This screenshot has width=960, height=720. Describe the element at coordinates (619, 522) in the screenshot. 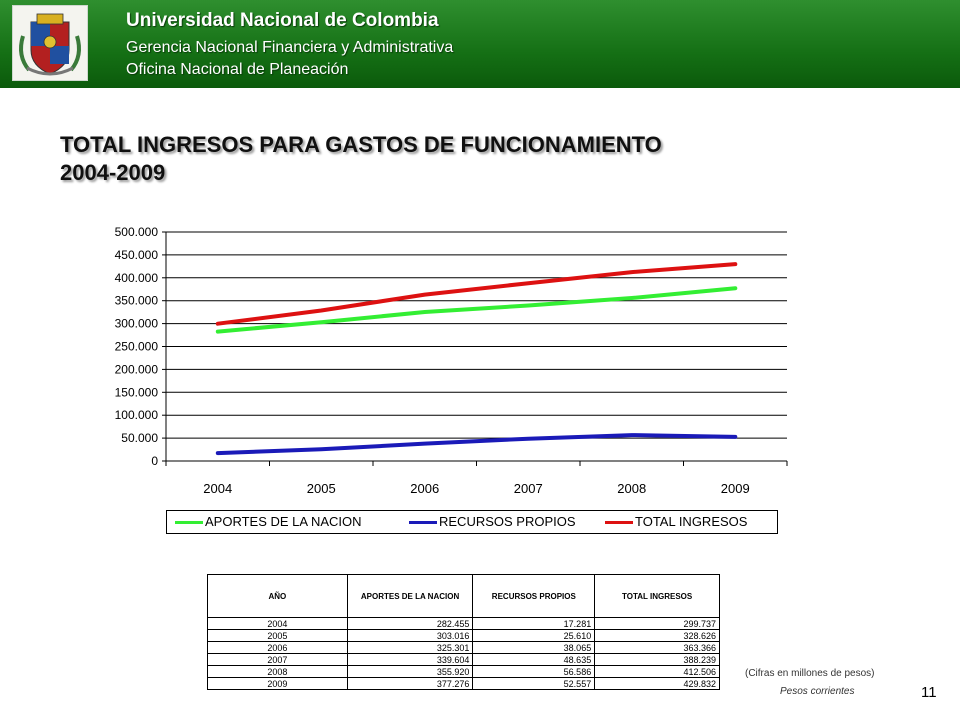

I see `legend-swatch-total` at that location.